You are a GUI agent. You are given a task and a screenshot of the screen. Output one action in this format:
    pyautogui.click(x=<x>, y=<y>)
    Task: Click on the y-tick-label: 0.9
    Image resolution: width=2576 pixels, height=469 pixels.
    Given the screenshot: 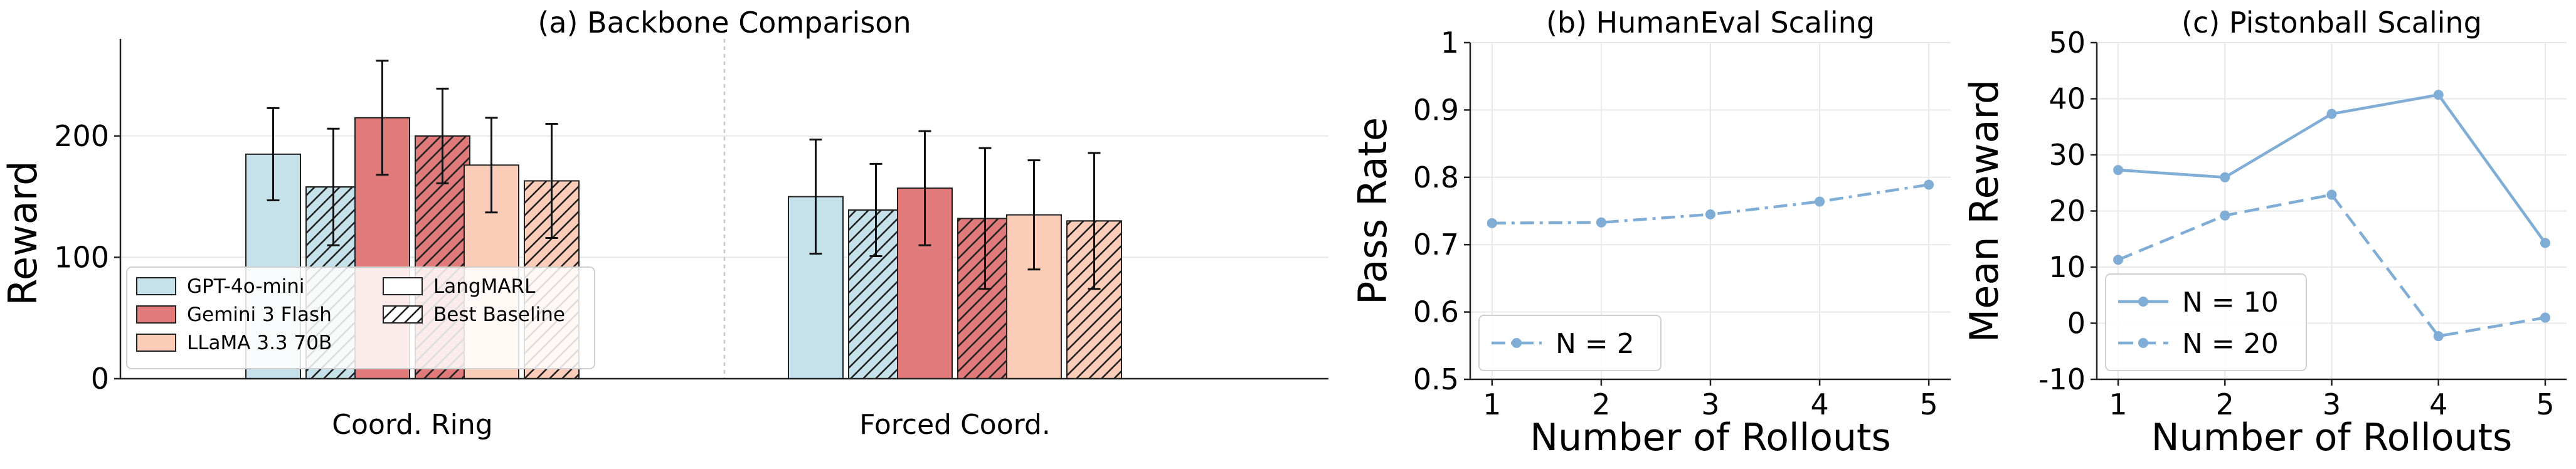 What is the action you would take?
    pyautogui.click(x=1436, y=110)
    